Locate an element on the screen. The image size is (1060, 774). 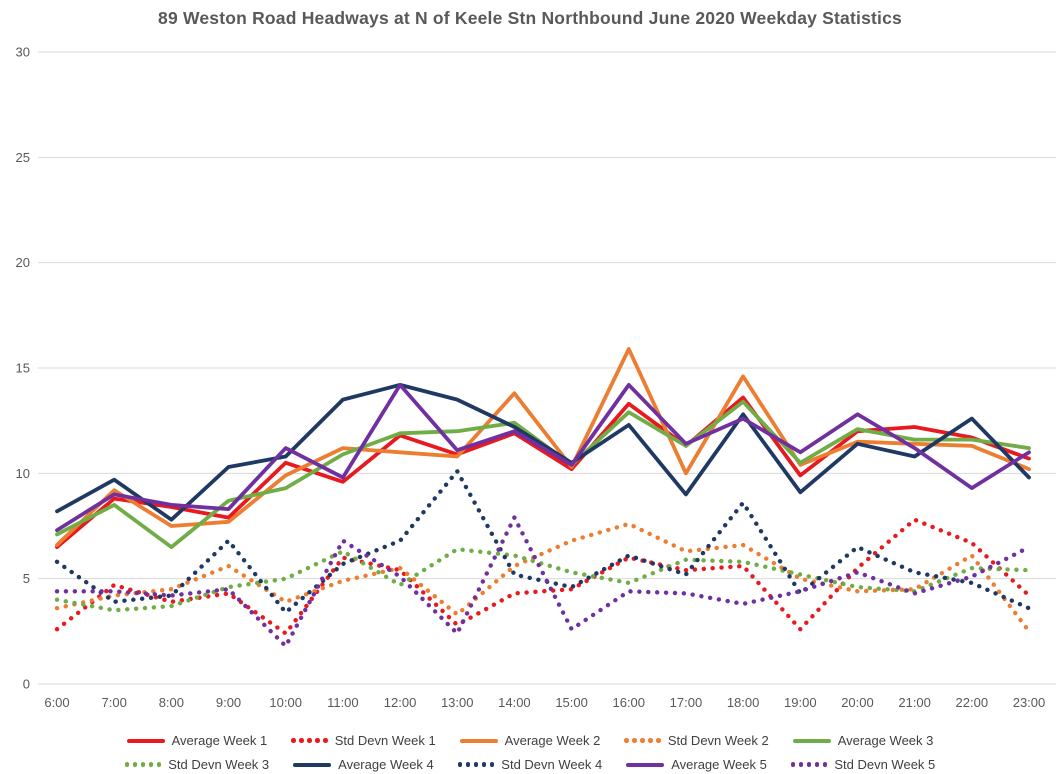
legend-item-average-week-5: Average Week 5 is located at coordinates (696, 764).